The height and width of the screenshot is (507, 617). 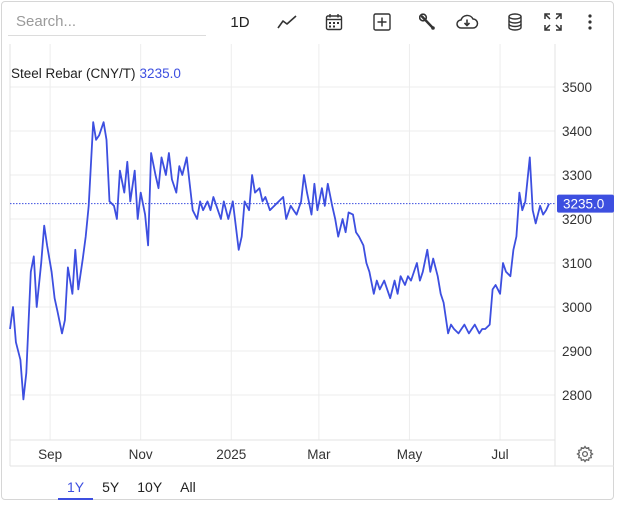 What do you see at coordinates (319, 454) in the screenshot?
I see `x-tick-label: Mar` at bounding box center [319, 454].